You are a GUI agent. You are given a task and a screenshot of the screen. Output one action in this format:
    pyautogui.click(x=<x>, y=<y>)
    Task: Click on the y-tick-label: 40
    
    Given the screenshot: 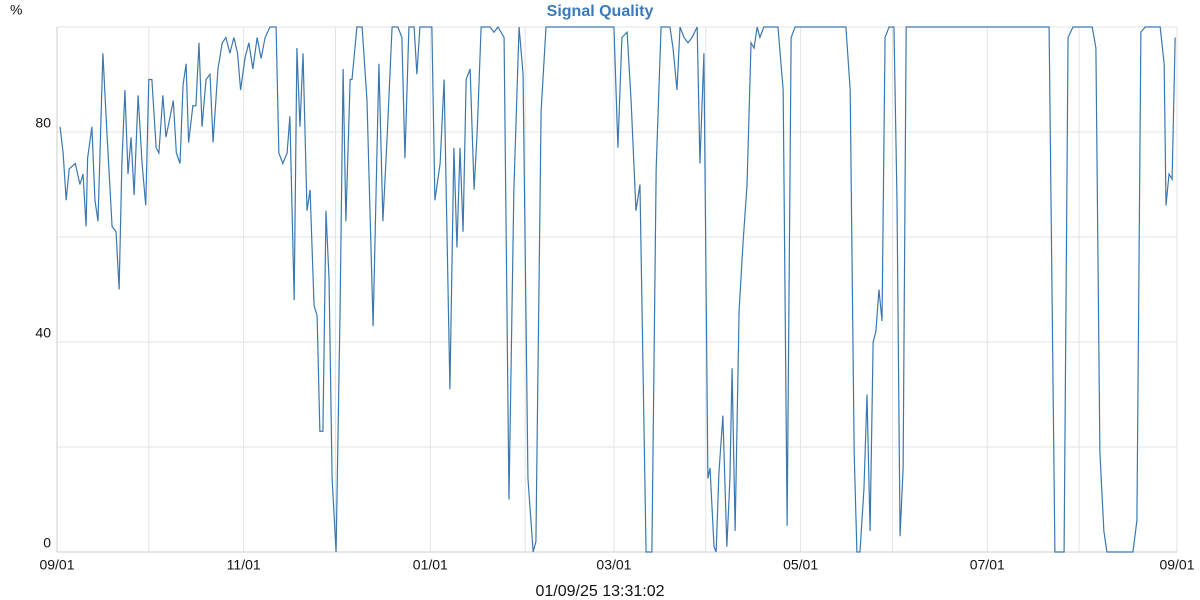 What is the action you would take?
    pyautogui.click(x=43, y=333)
    